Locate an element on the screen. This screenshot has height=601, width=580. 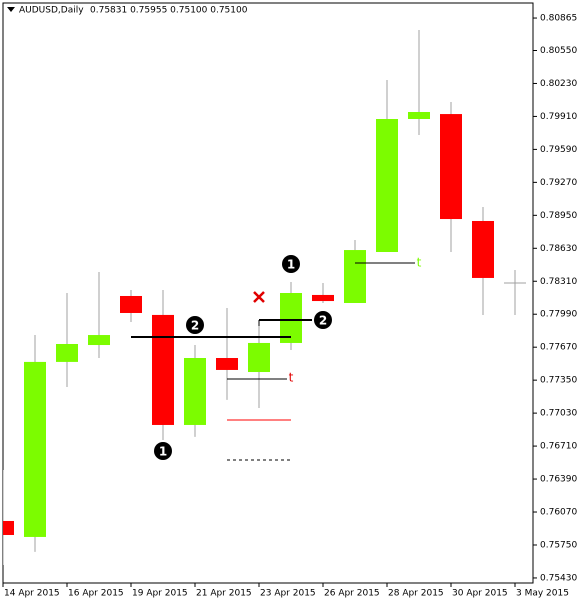
y-tick-label: 0.80550 is located at coordinates (558, 51).